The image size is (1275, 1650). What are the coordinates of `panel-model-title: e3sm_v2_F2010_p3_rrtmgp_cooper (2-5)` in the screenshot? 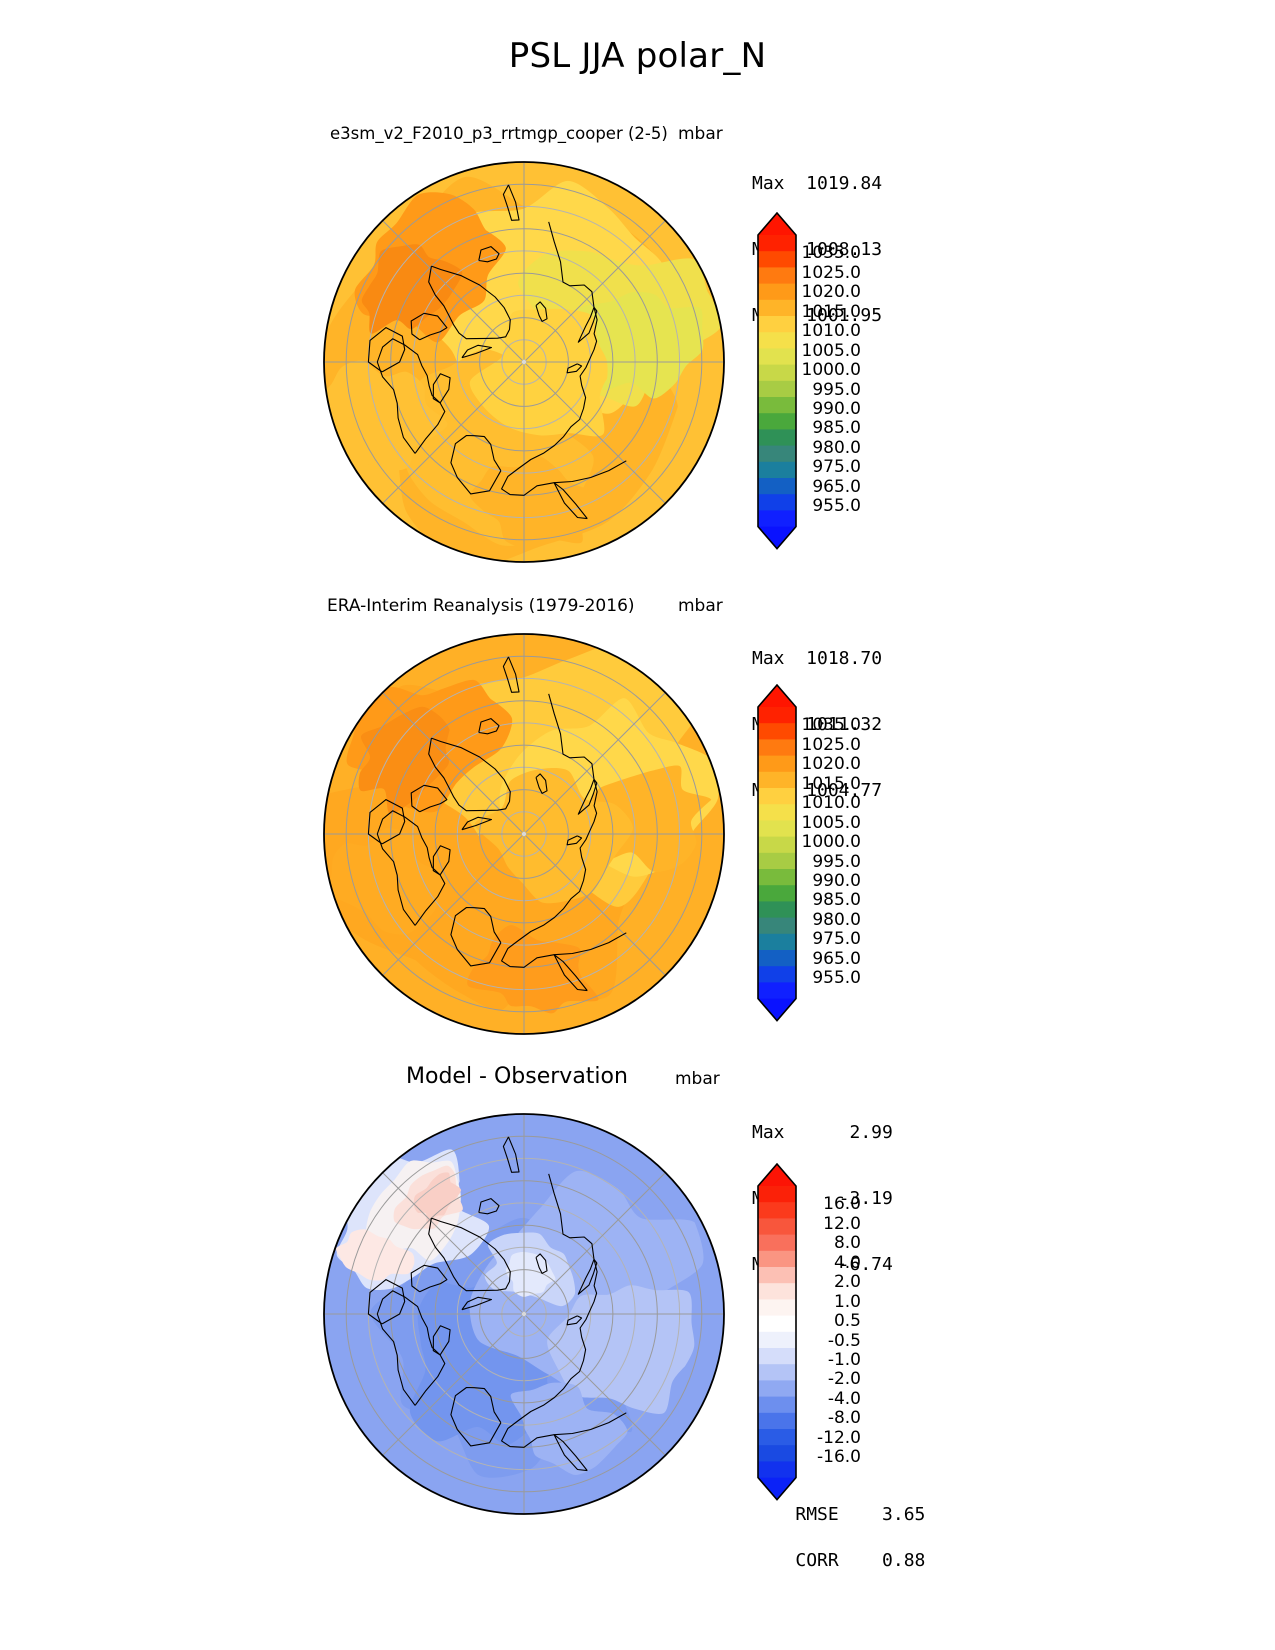 It's located at (499, 133).